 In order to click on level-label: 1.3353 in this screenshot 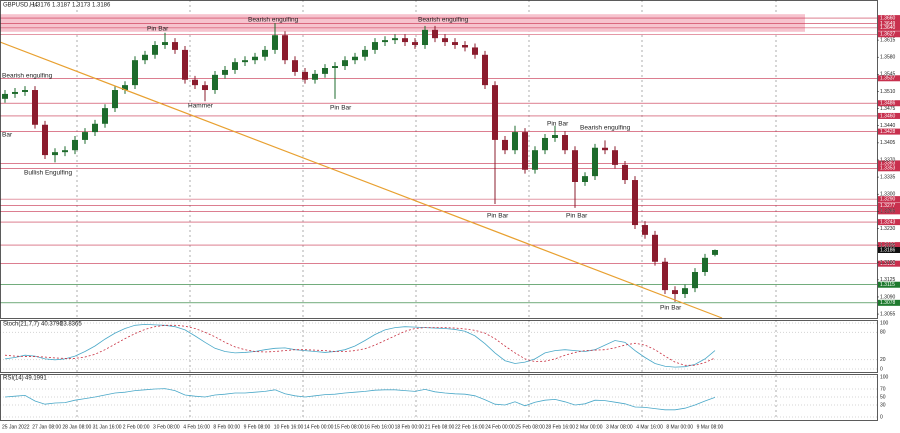, I will do `click(888, 169)`.